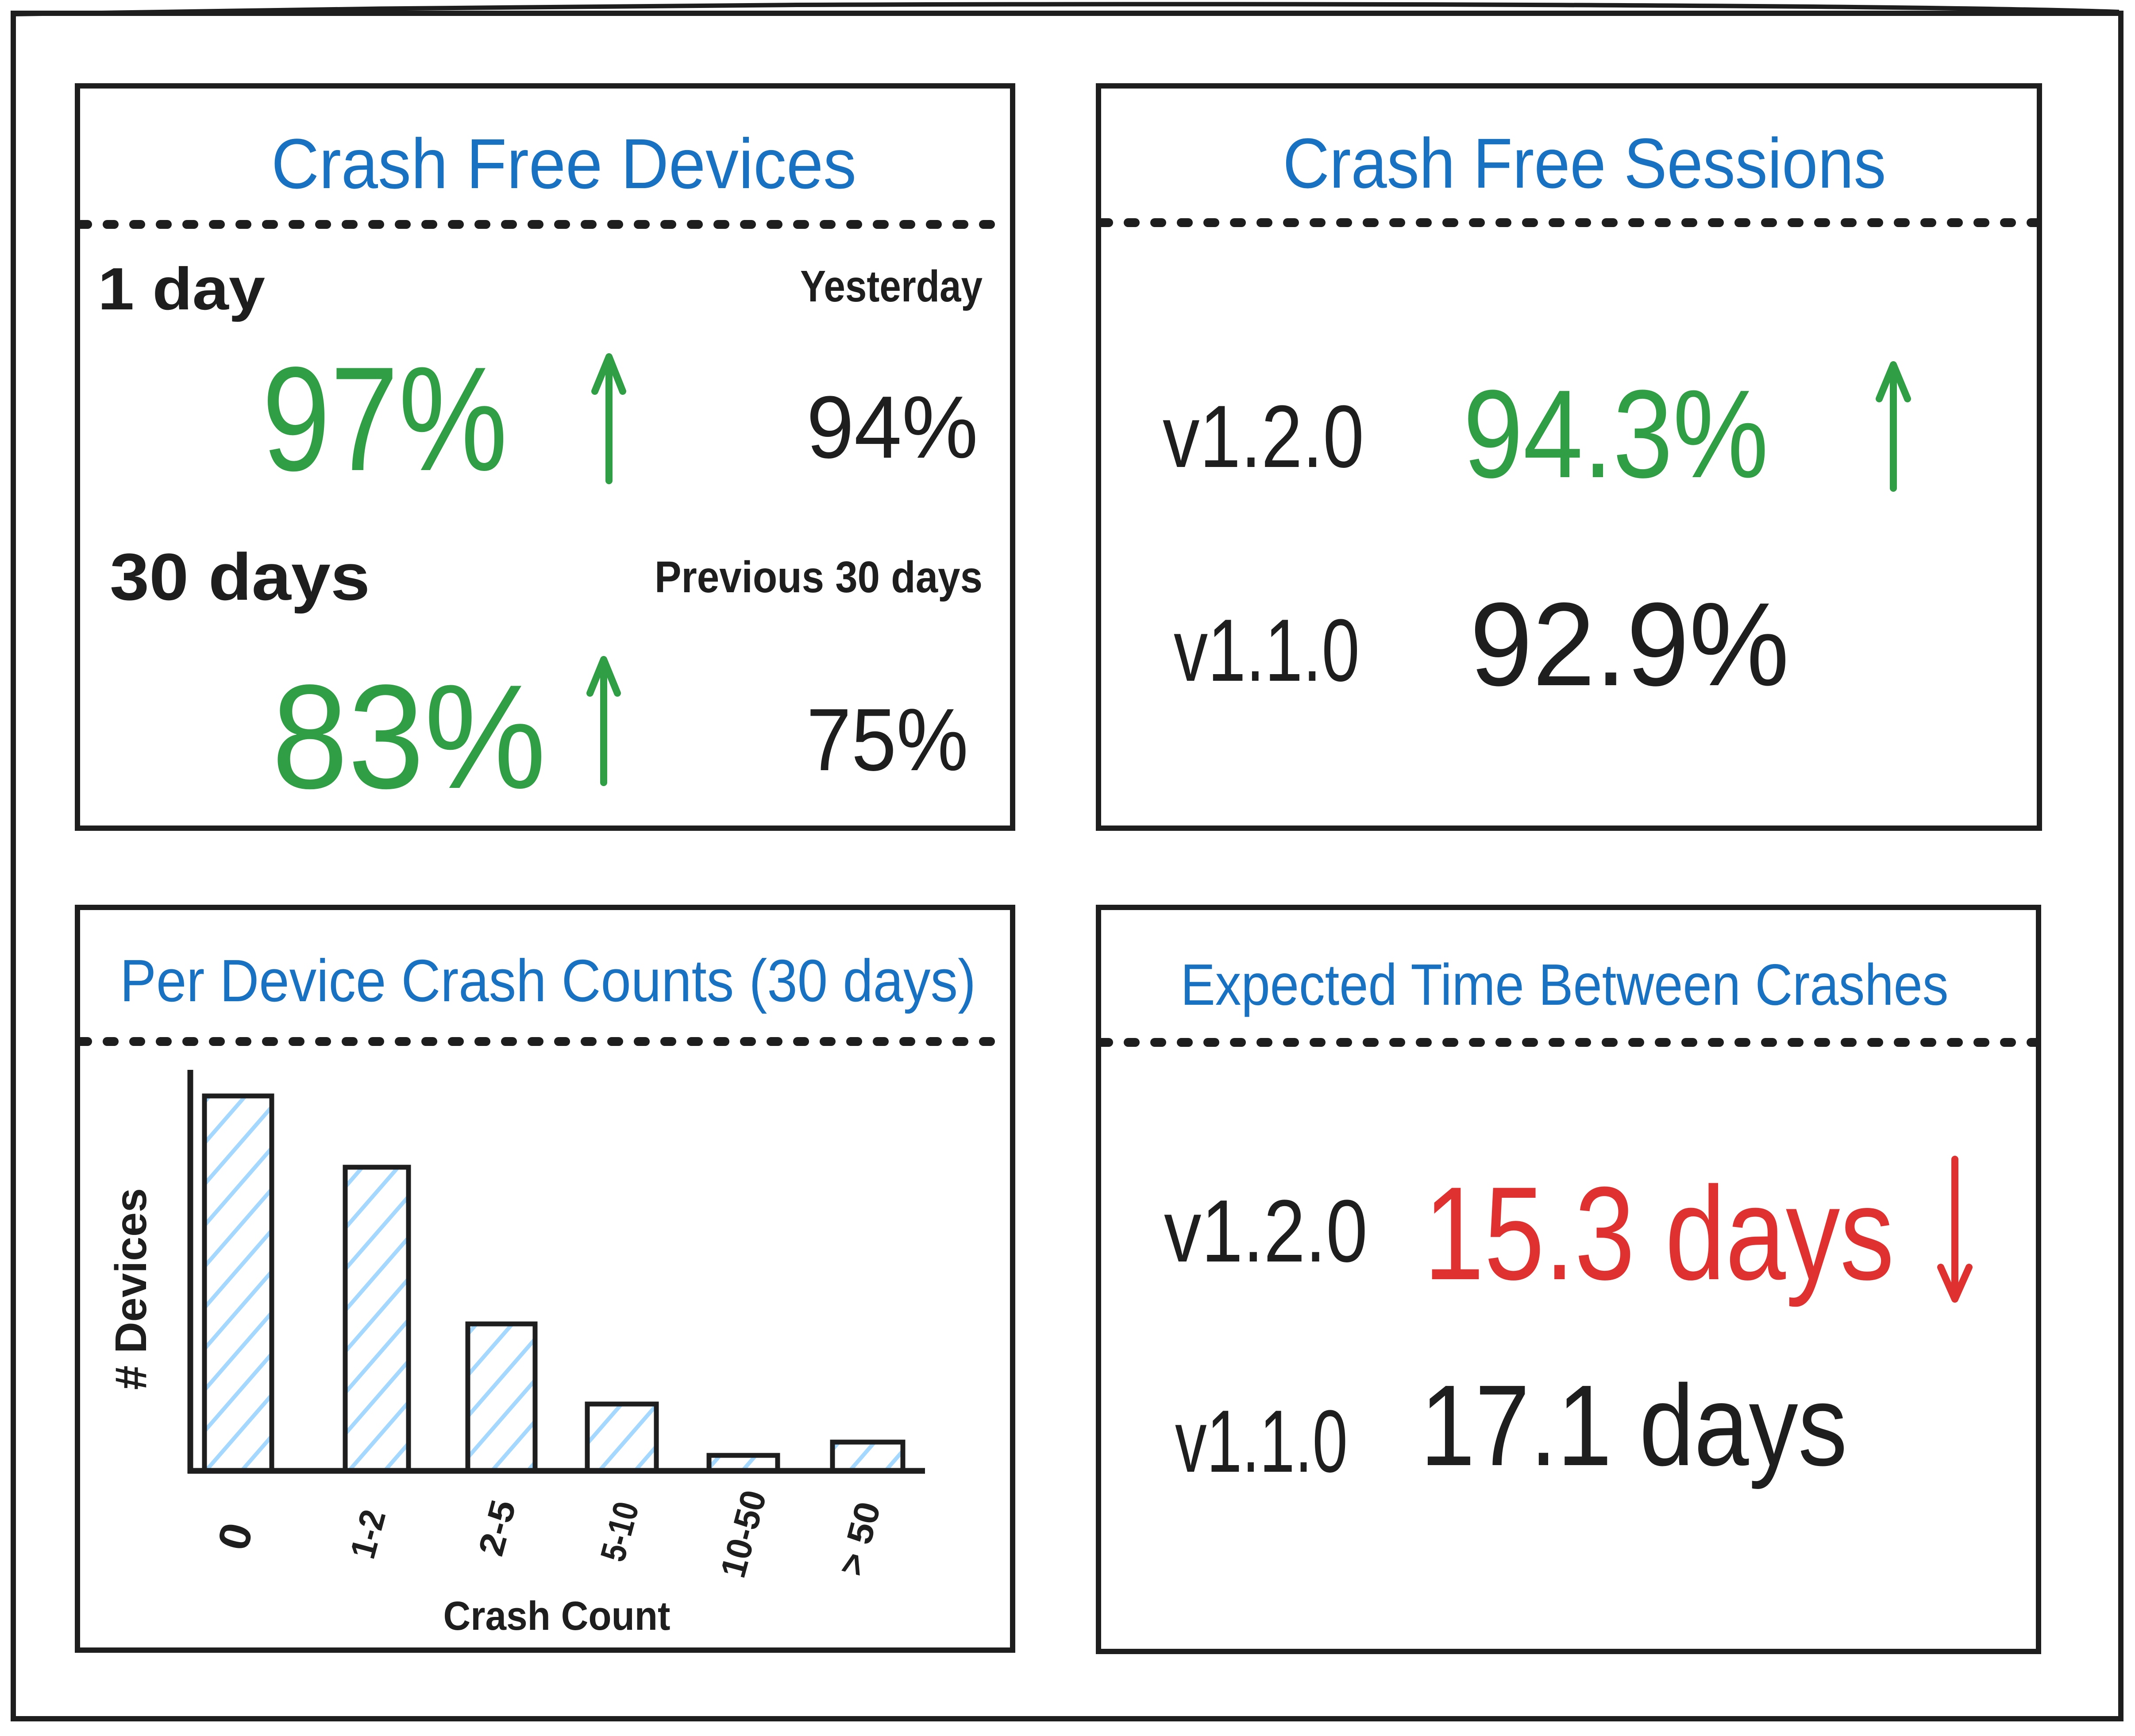 This screenshot has height=1736, width=2135. Describe the element at coordinates (564, 164) in the screenshot. I see `svg-text: Crash Free Devices` at that location.